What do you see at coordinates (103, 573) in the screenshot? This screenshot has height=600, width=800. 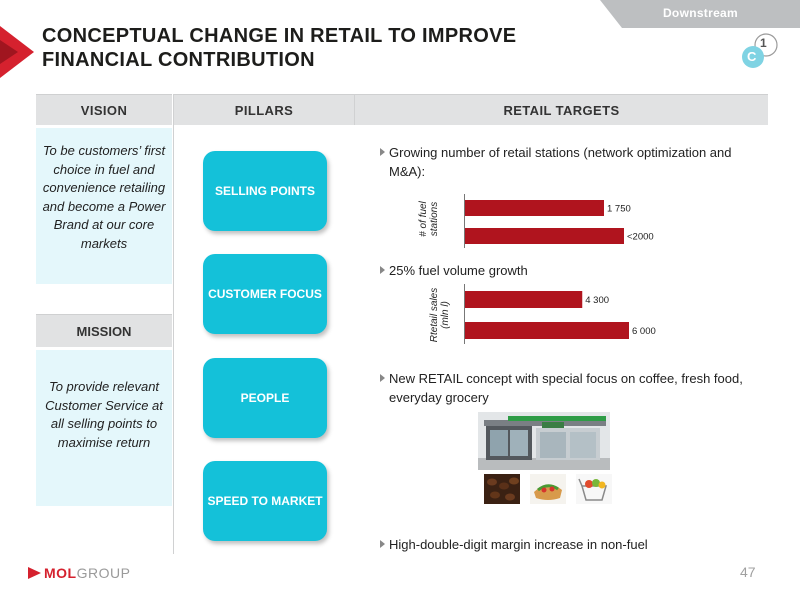 I see `logo-text-group: GROUP` at bounding box center [103, 573].